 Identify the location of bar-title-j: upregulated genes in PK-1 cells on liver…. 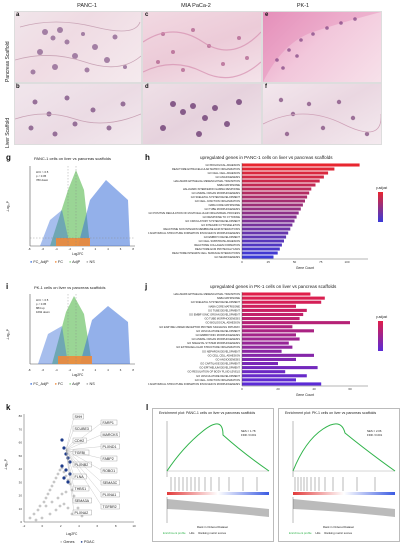
(273, 286).